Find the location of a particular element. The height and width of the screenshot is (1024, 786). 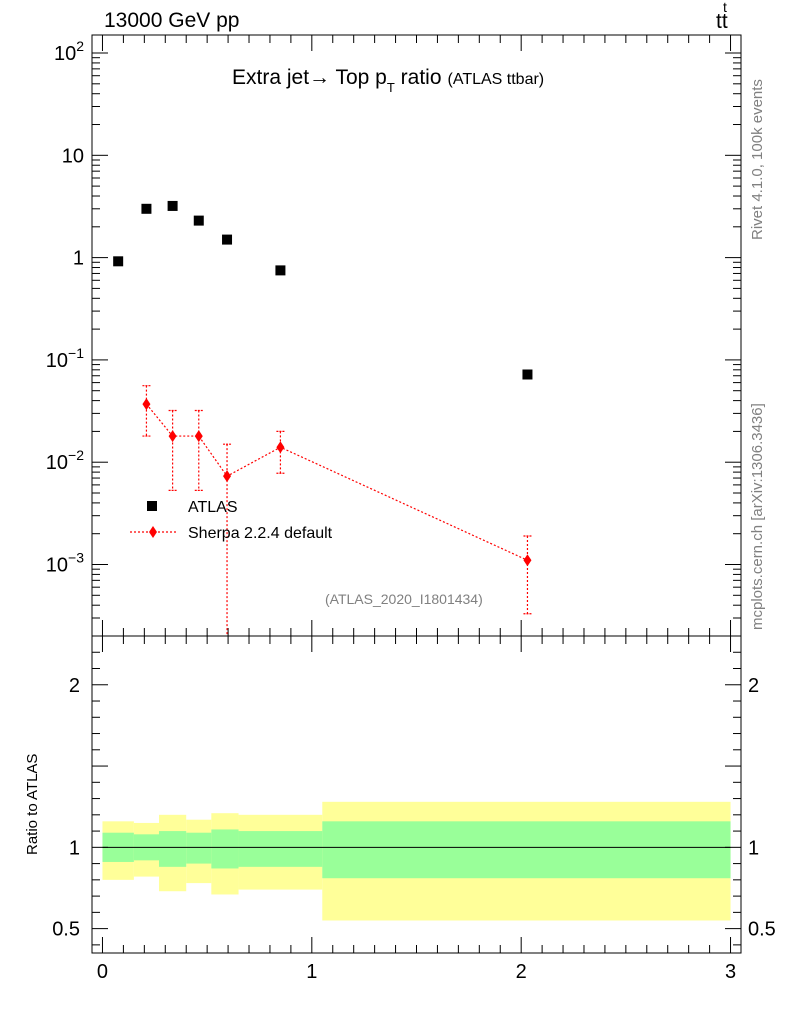

main-y-tick-label: 10² is located at coordinates (69, 51).